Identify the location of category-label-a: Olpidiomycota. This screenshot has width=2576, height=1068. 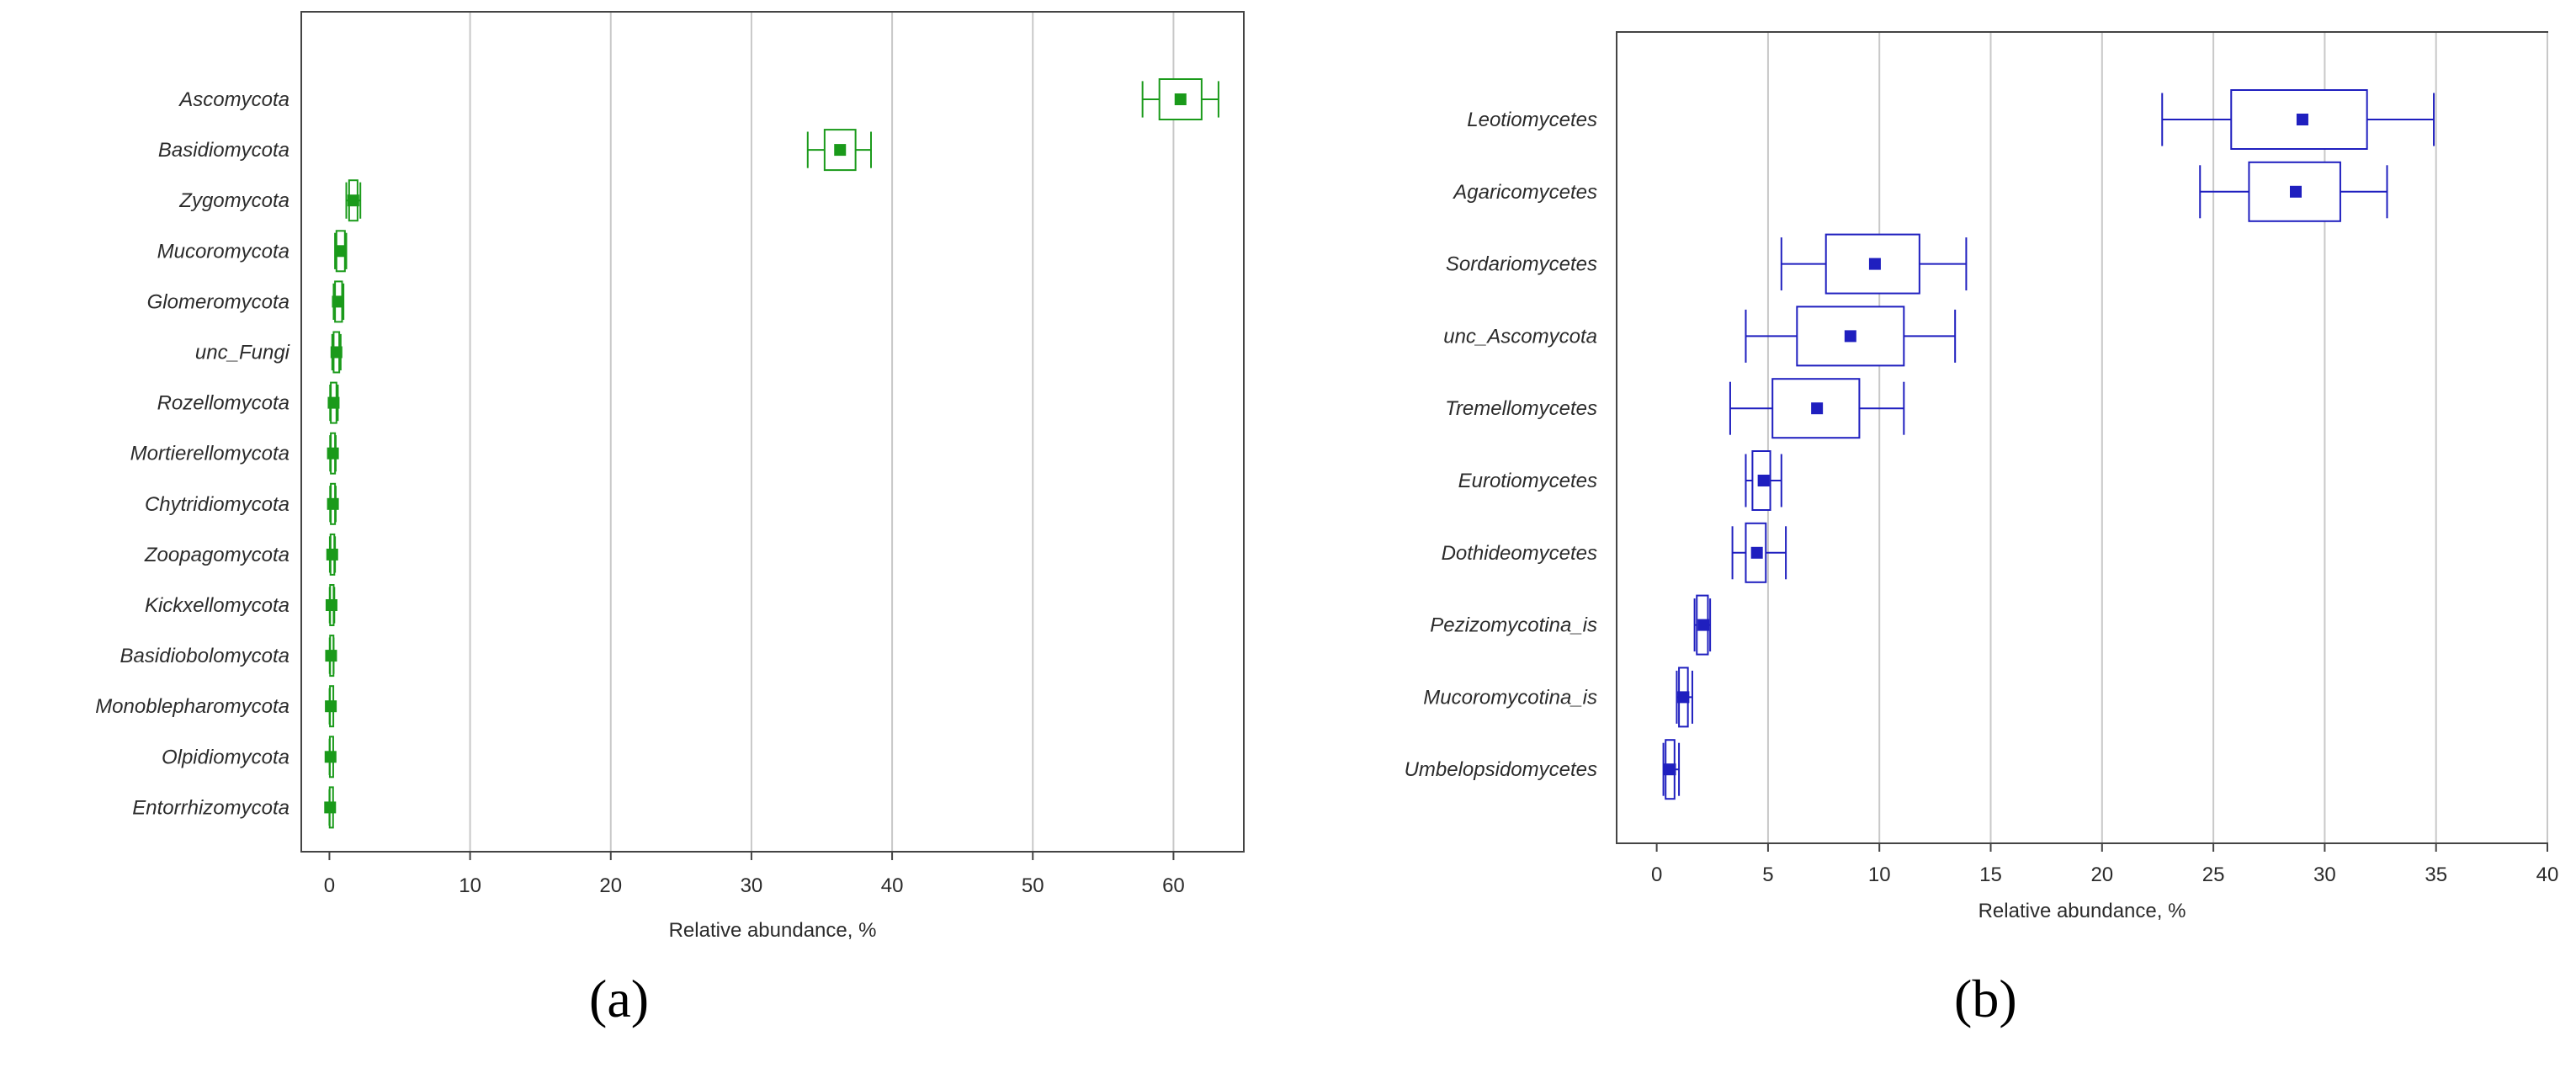
(226, 757).